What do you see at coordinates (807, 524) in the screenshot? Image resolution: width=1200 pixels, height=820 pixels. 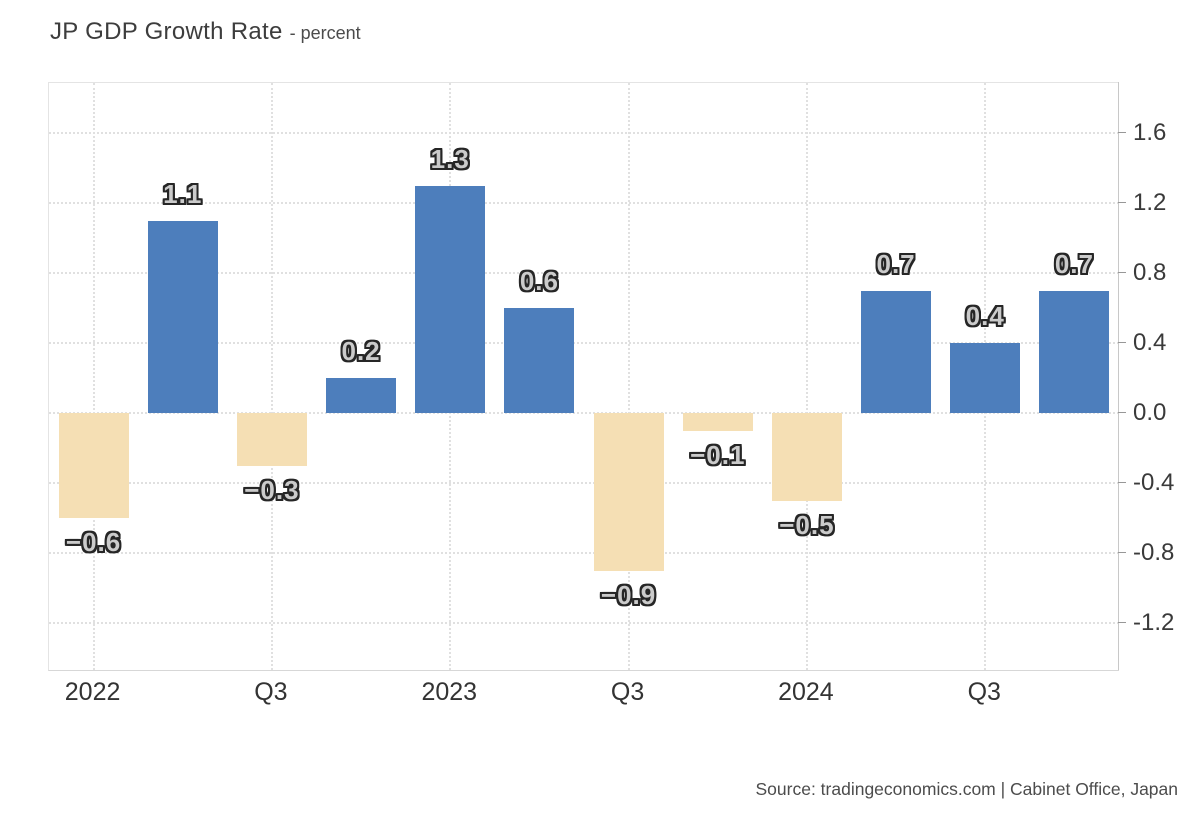 I see `bar-value-label: −0.5` at bounding box center [807, 524].